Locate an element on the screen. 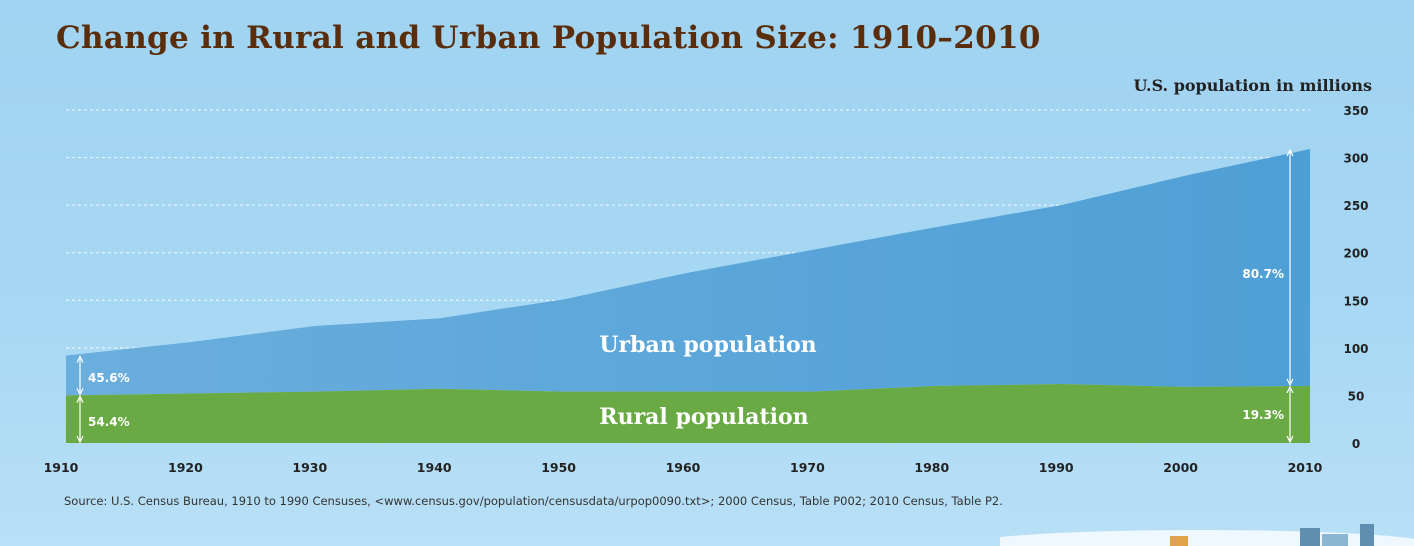  y-tick-label: 100 is located at coordinates (1355, 349).